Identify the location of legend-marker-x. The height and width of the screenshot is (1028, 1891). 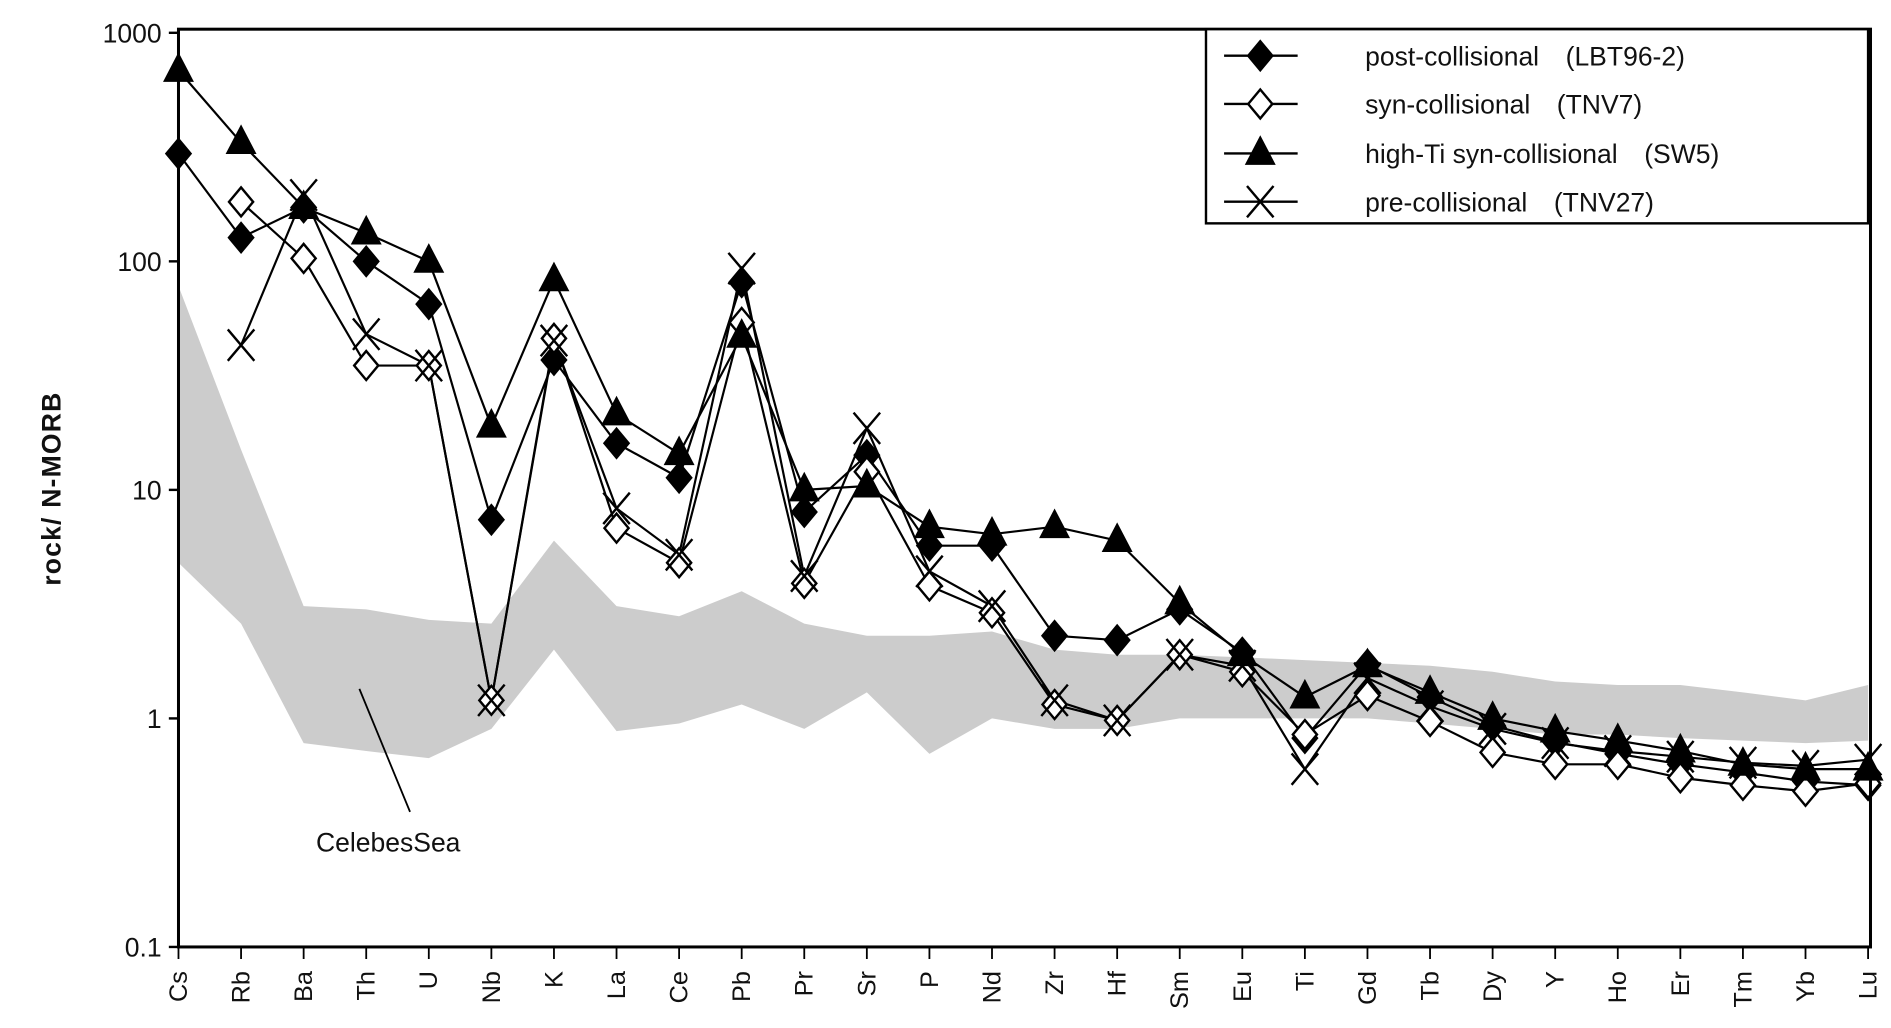
(1260, 202).